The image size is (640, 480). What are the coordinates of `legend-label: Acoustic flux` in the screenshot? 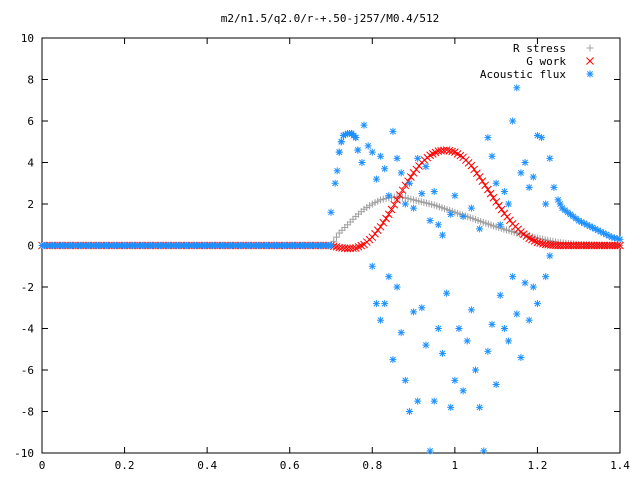 It's located at (523, 74).